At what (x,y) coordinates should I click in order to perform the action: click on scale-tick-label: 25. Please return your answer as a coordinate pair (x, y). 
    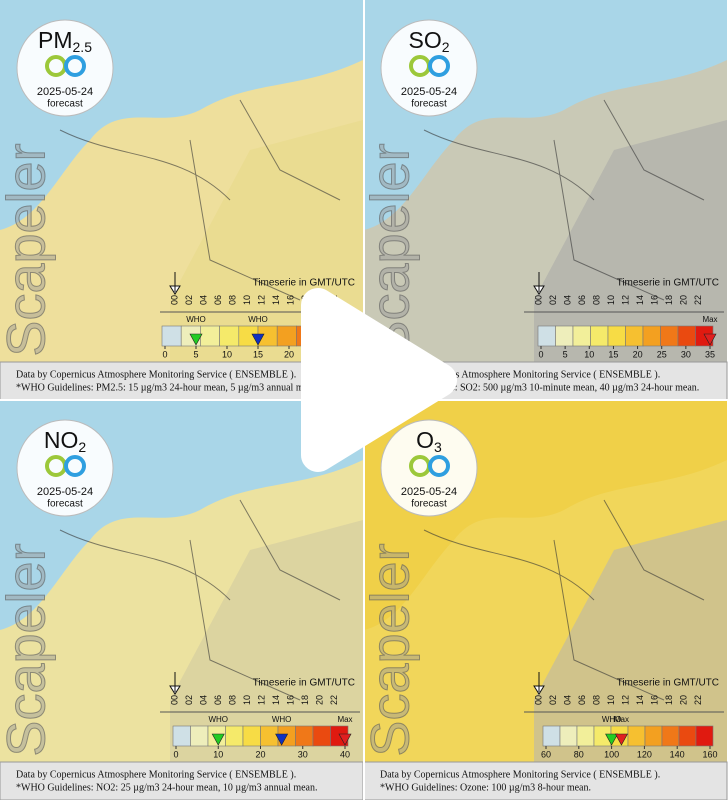
    Looking at the image, I should click on (662, 354).